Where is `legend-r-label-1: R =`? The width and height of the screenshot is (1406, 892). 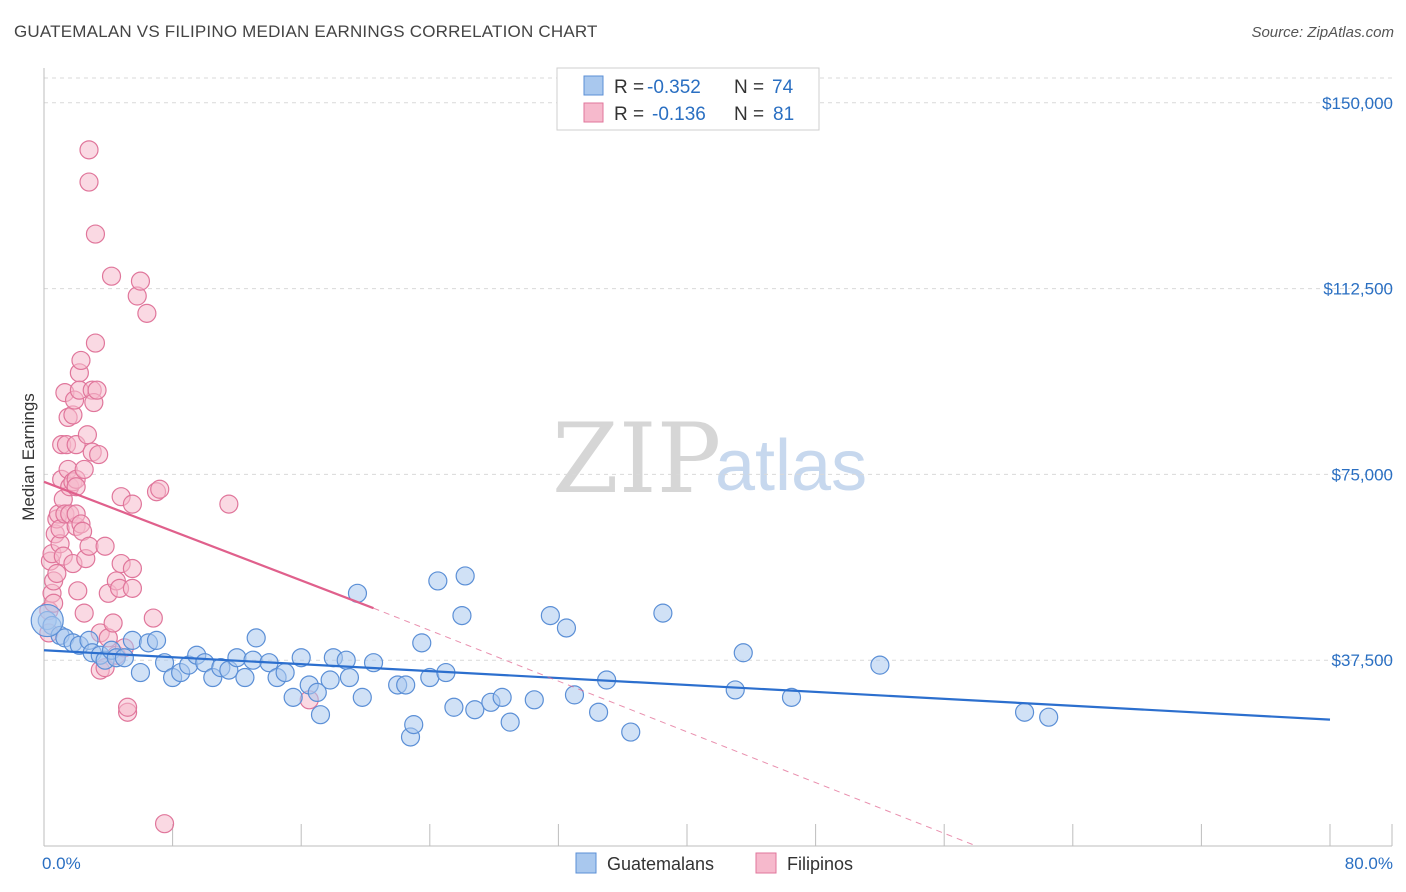
legend-r-label-1: R = is located at coordinates (629, 87).